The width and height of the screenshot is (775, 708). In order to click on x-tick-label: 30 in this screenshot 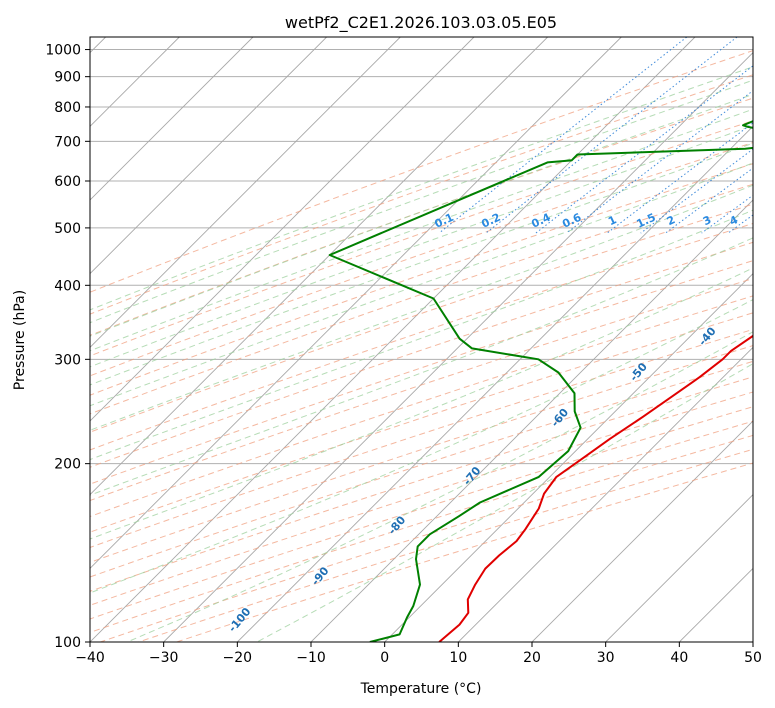, I will do `click(606, 658)`.